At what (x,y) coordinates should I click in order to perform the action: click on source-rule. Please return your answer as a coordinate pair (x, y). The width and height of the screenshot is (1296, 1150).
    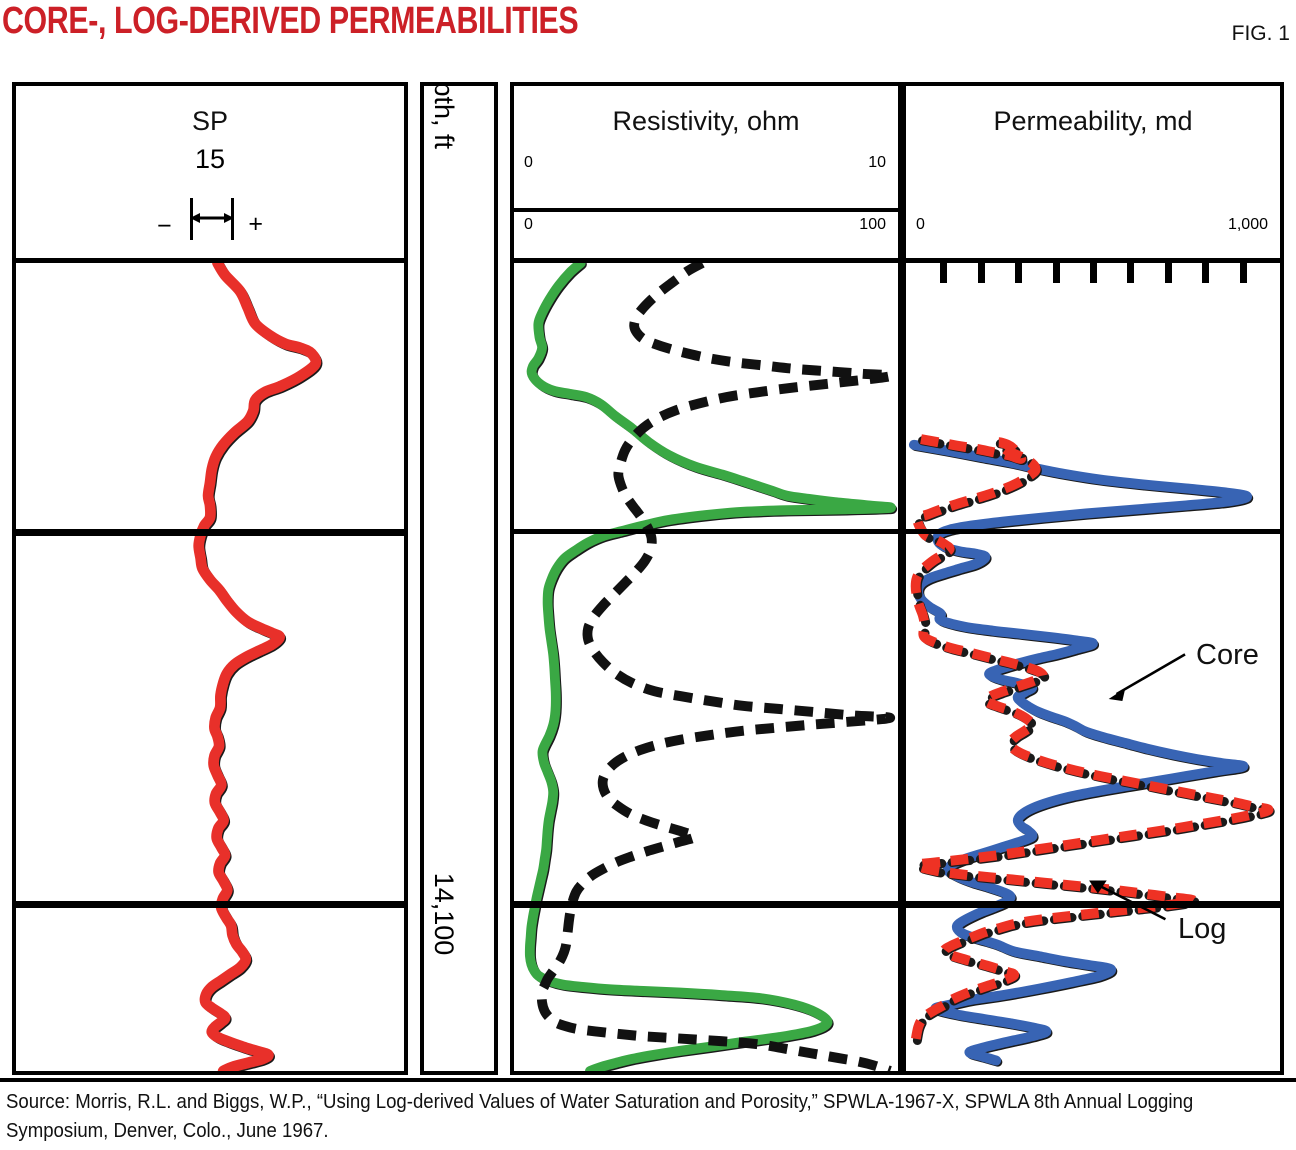
    Looking at the image, I should click on (648, 1080).